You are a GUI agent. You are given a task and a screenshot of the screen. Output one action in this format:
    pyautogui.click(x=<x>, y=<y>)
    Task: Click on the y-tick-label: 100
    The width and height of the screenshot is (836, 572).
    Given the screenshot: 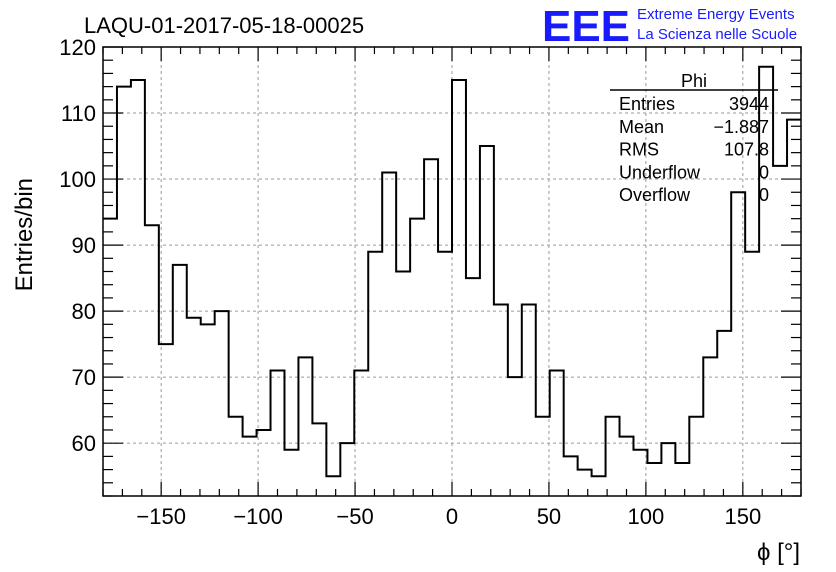 What is the action you would take?
    pyautogui.click(x=77, y=179)
    